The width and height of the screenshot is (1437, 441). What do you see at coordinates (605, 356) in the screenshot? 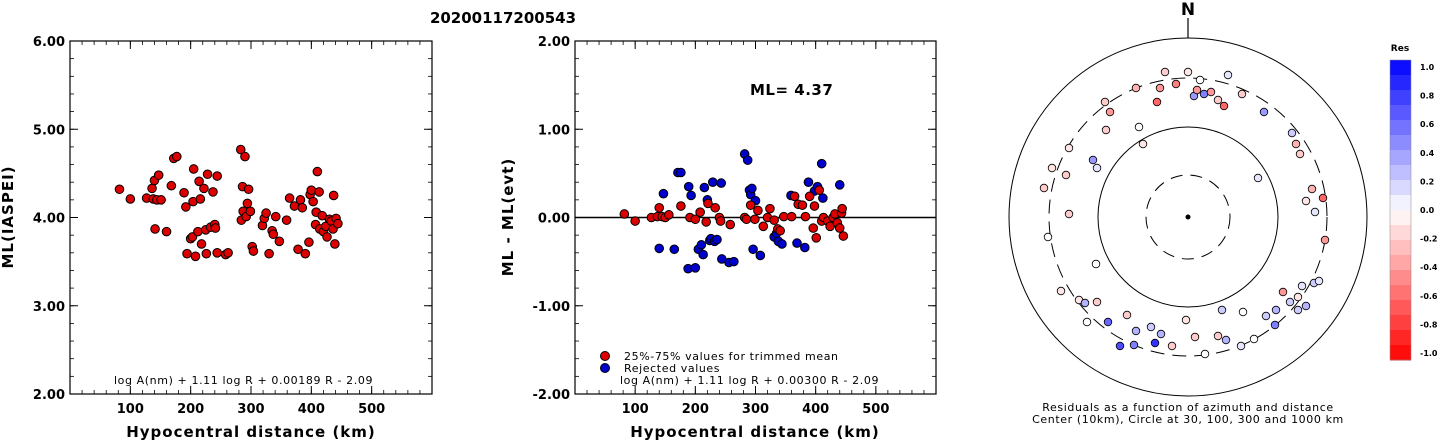
I see `legend-marker-trimmed` at bounding box center [605, 356].